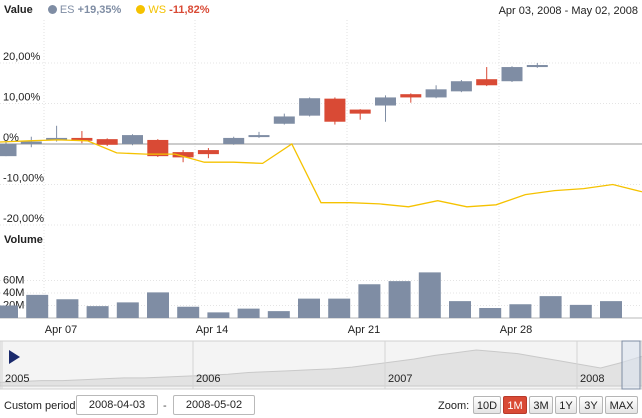 Image resolution: width=642 pixels, height=418 pixels. Describe the element at coordinates (189, 10) in the screenshot. I see `legend-ws-value: -11,82%` at that location.